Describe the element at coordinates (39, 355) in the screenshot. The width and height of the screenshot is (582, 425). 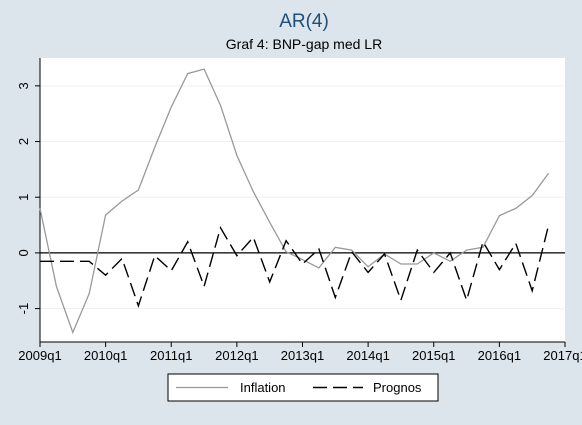
I see `x-tick-label: 2009q1` at that location.